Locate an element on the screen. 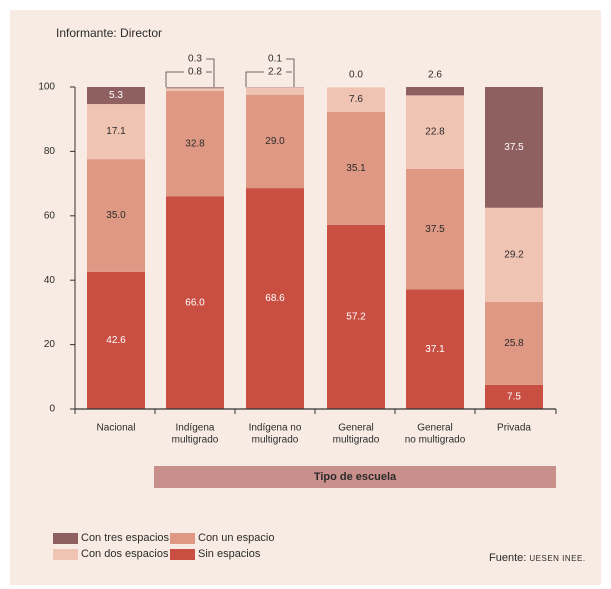 The width and height of the screenshot is (611, 589). y-tick-label: 0 is located at coordinates (52, 409).